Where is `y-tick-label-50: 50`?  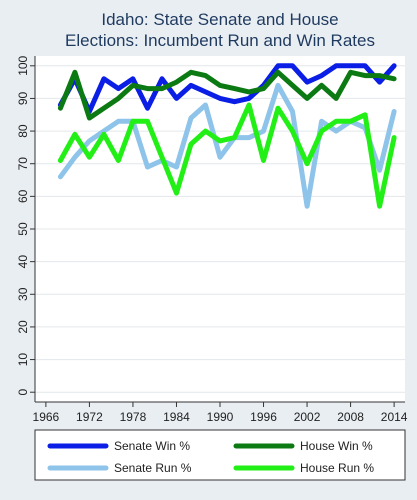 y-tick-label-50: 50 is located at coordinates (23, 229).